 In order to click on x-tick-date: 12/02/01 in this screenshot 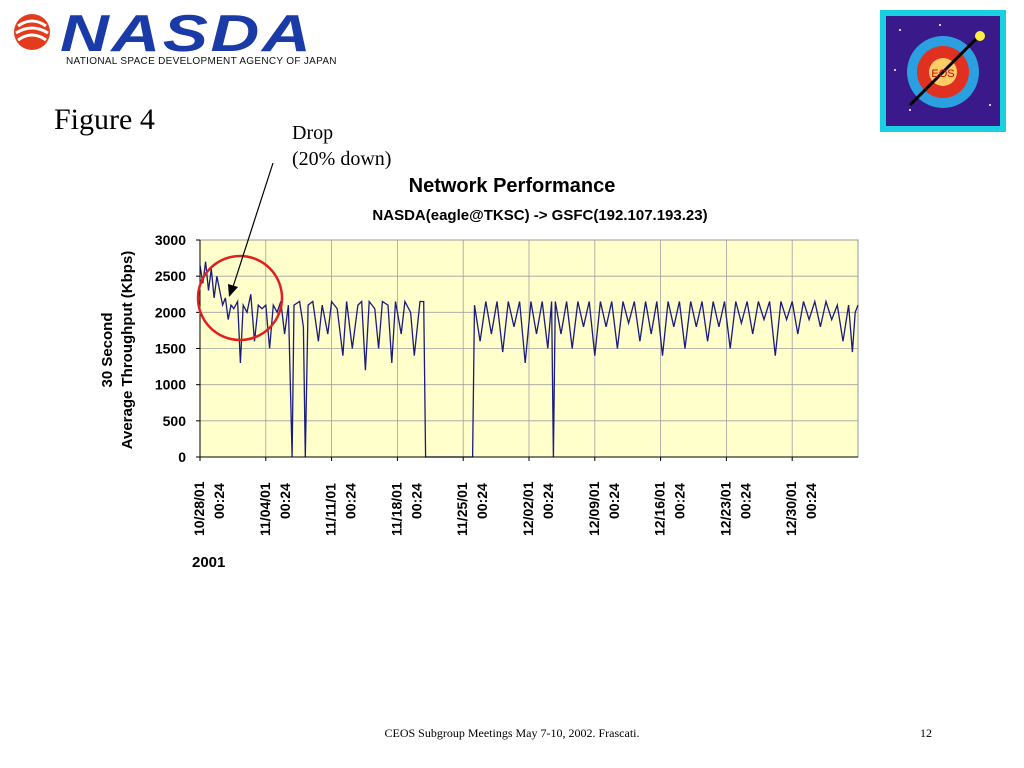, I will do `click(528, 508)`.